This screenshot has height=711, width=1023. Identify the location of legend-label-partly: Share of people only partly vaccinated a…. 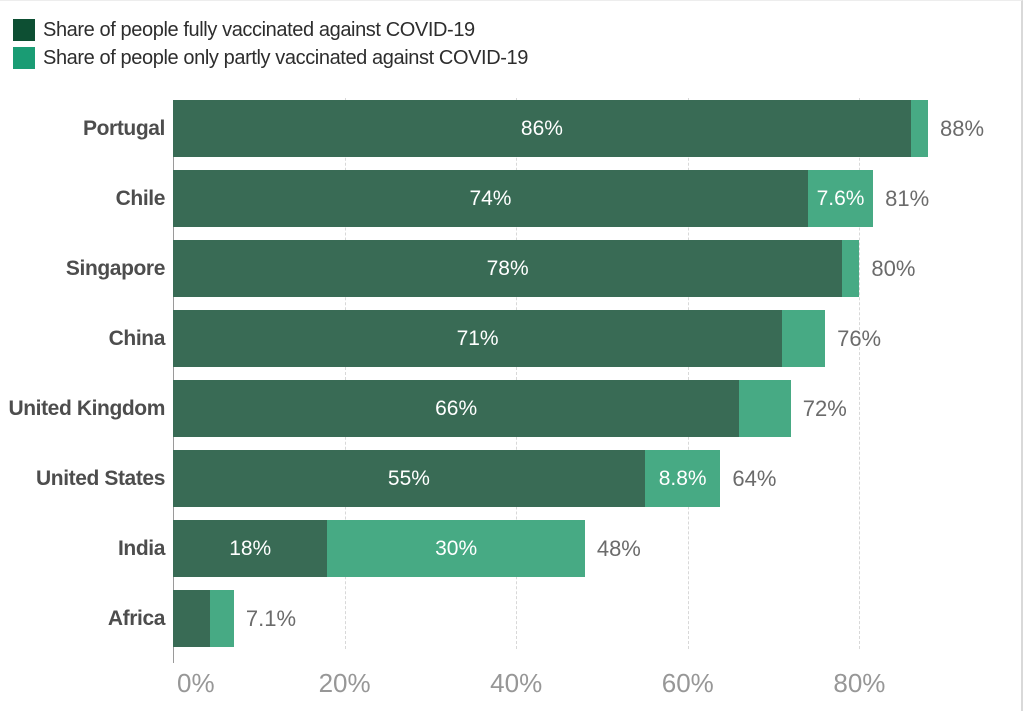
(285, 57).